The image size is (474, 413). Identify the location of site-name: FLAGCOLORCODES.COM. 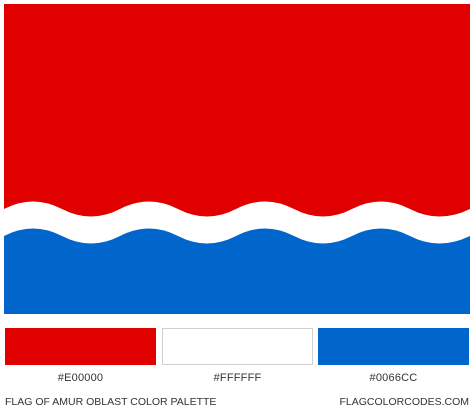
(404, 402).